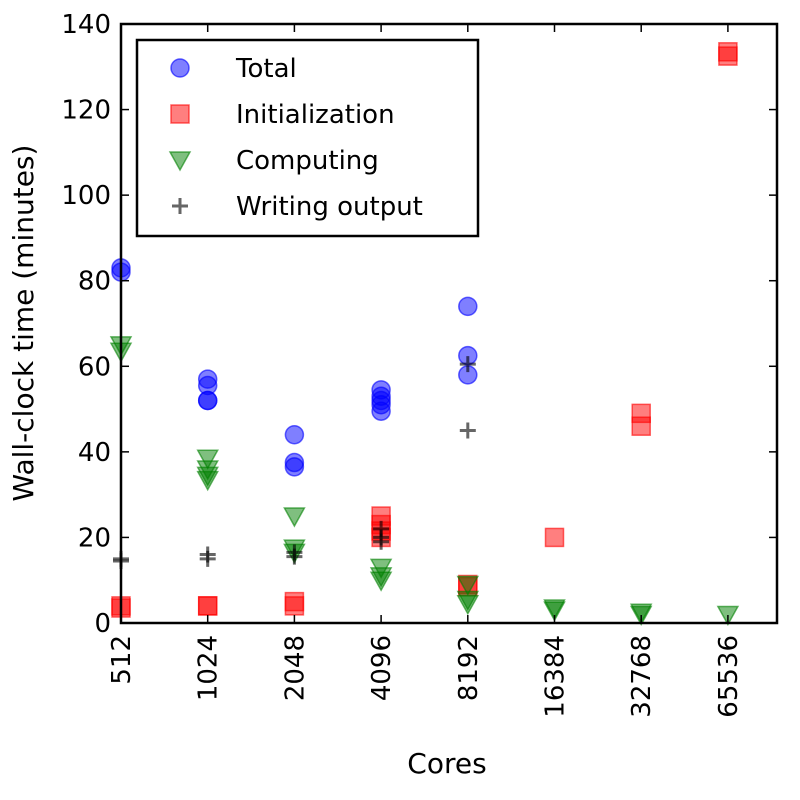 This screenshot has height=800, width=800. What do you see at coordinates (382, 668) in the screenshot?
I see `x-tick-label: 4096` at bounding box center [382, 668].